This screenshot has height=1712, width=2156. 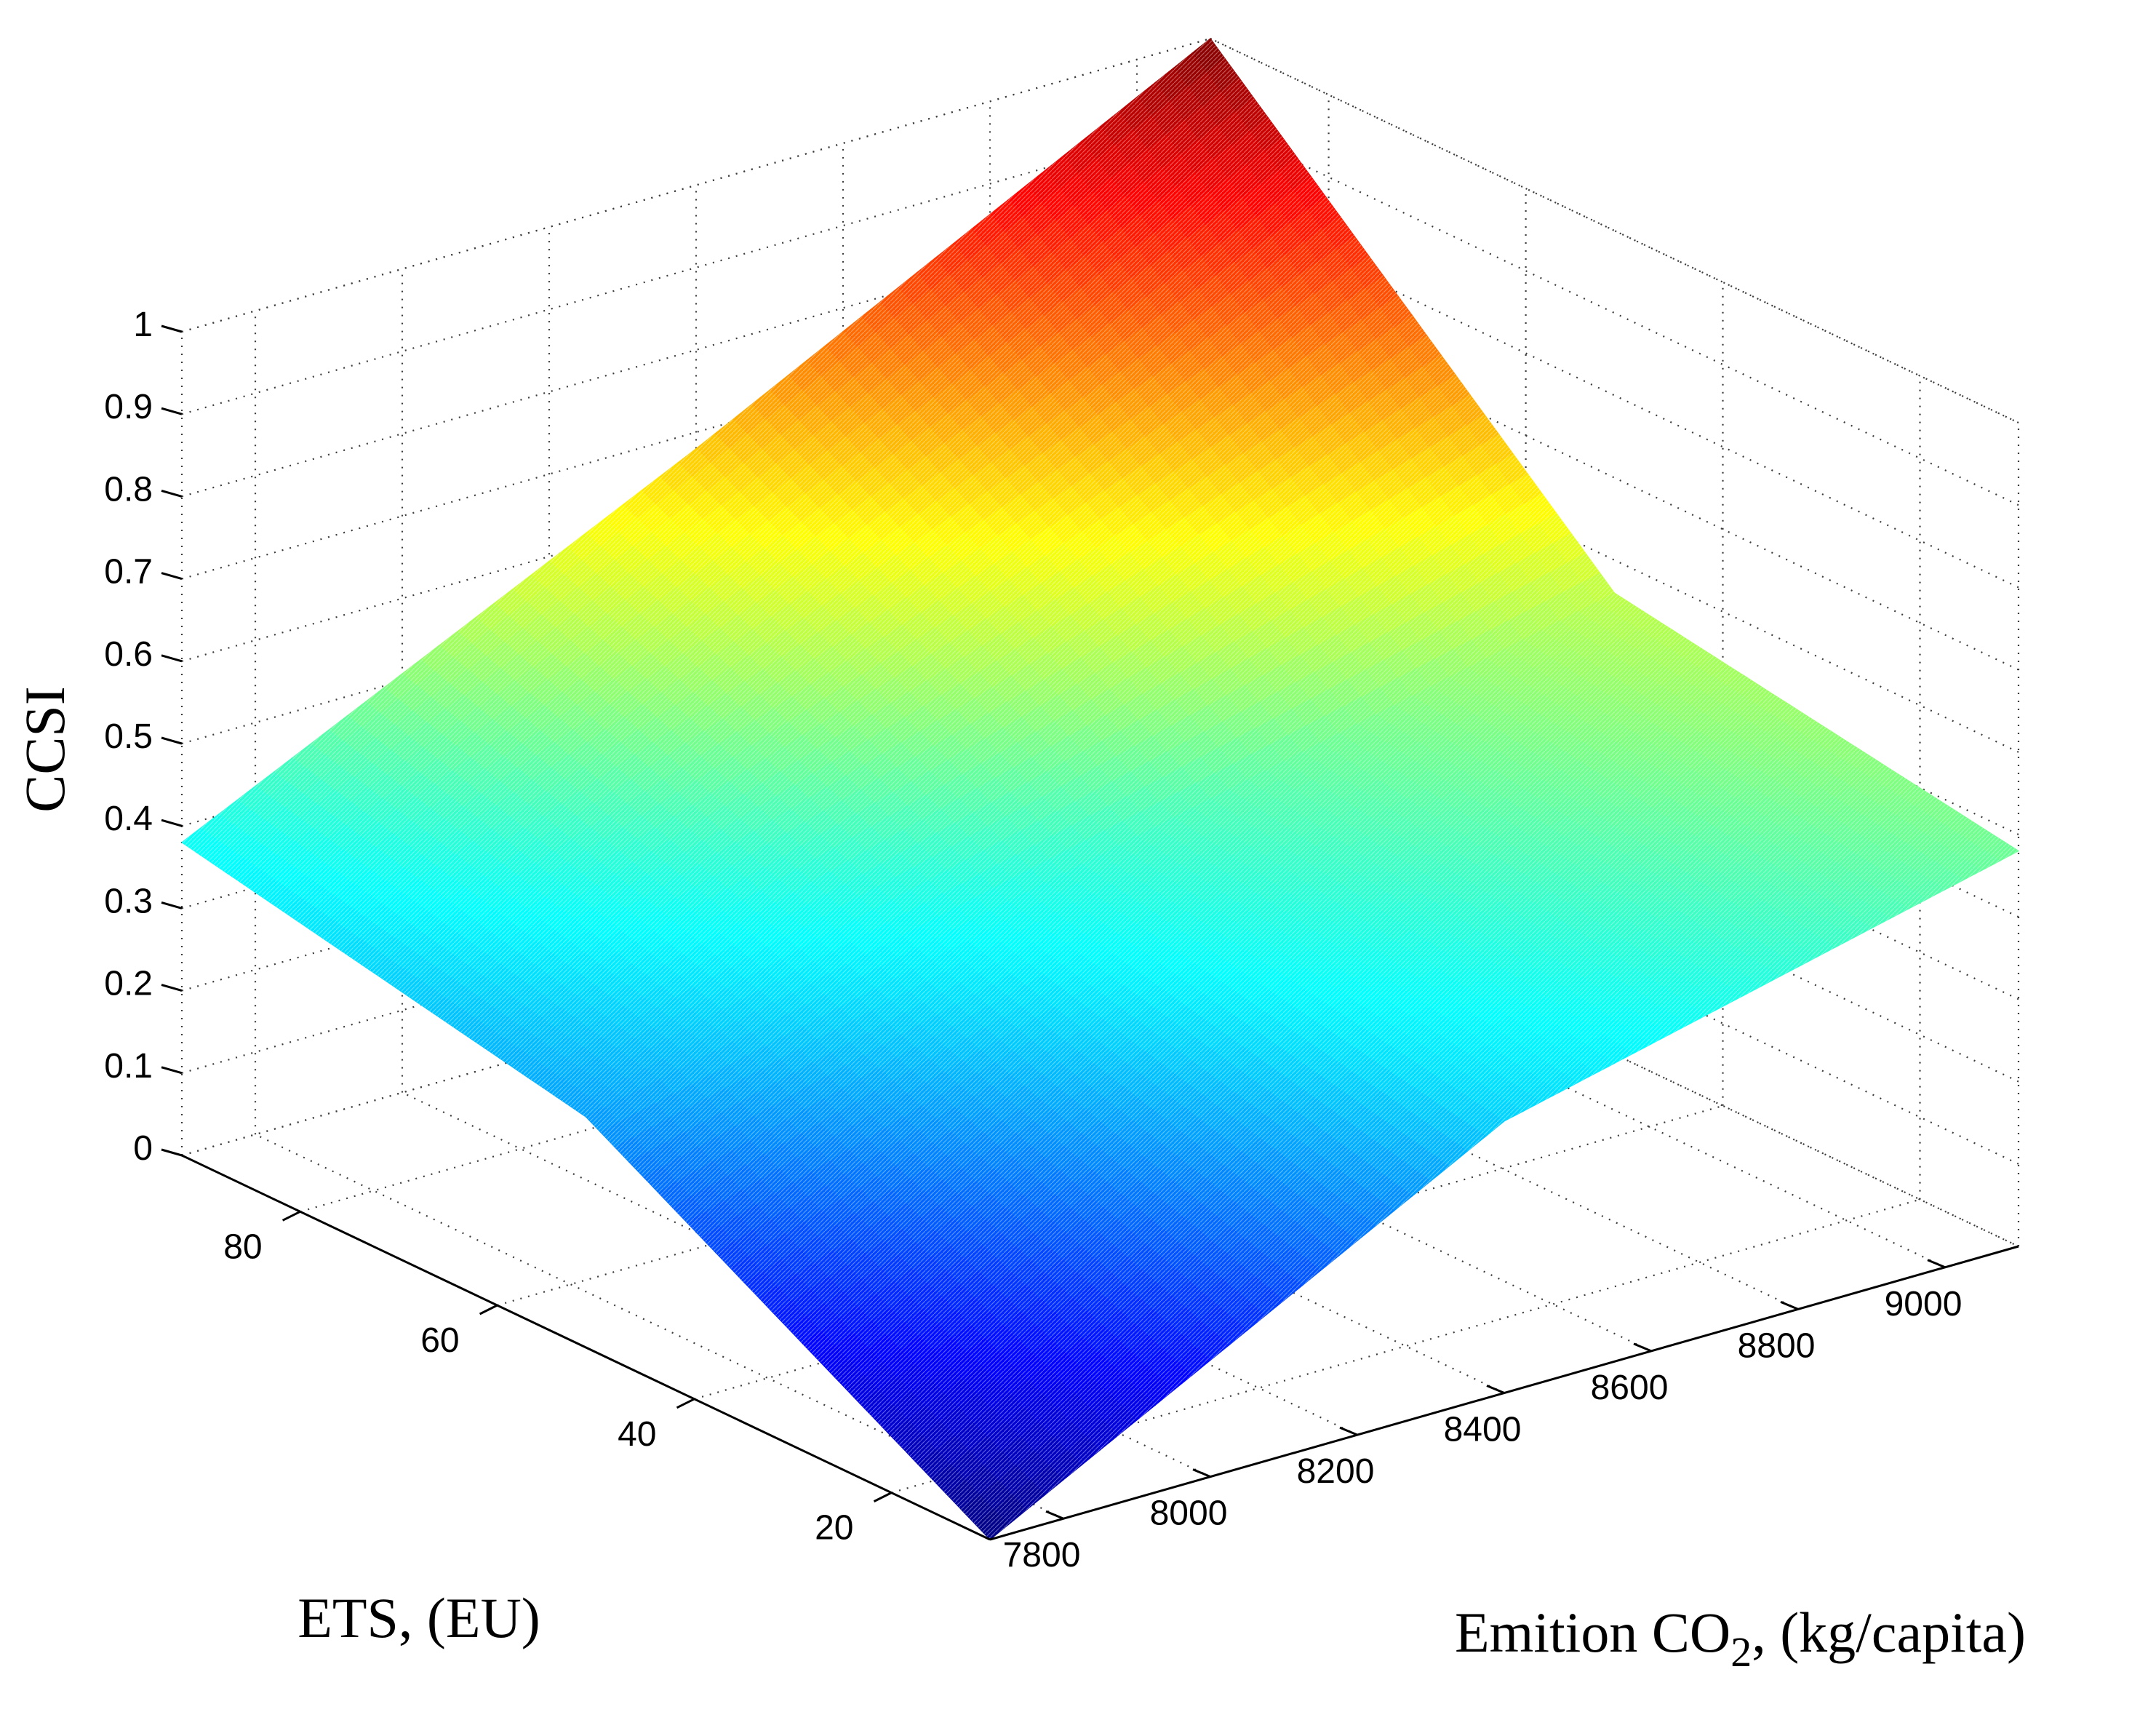 What do you see at coordinates (1889, 1633) in the screenshot?
I see `x-axis-title-suffix: , (kg/capita)` at bounding box center [1889, 1633].